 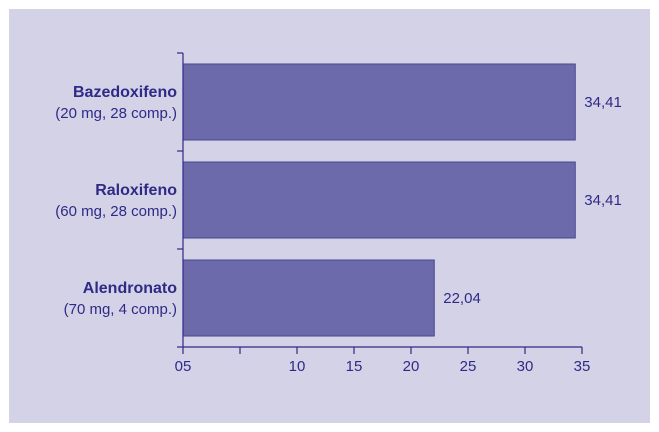 I want to click on bar-bazedoxifeno, so click(x=379, y=102).